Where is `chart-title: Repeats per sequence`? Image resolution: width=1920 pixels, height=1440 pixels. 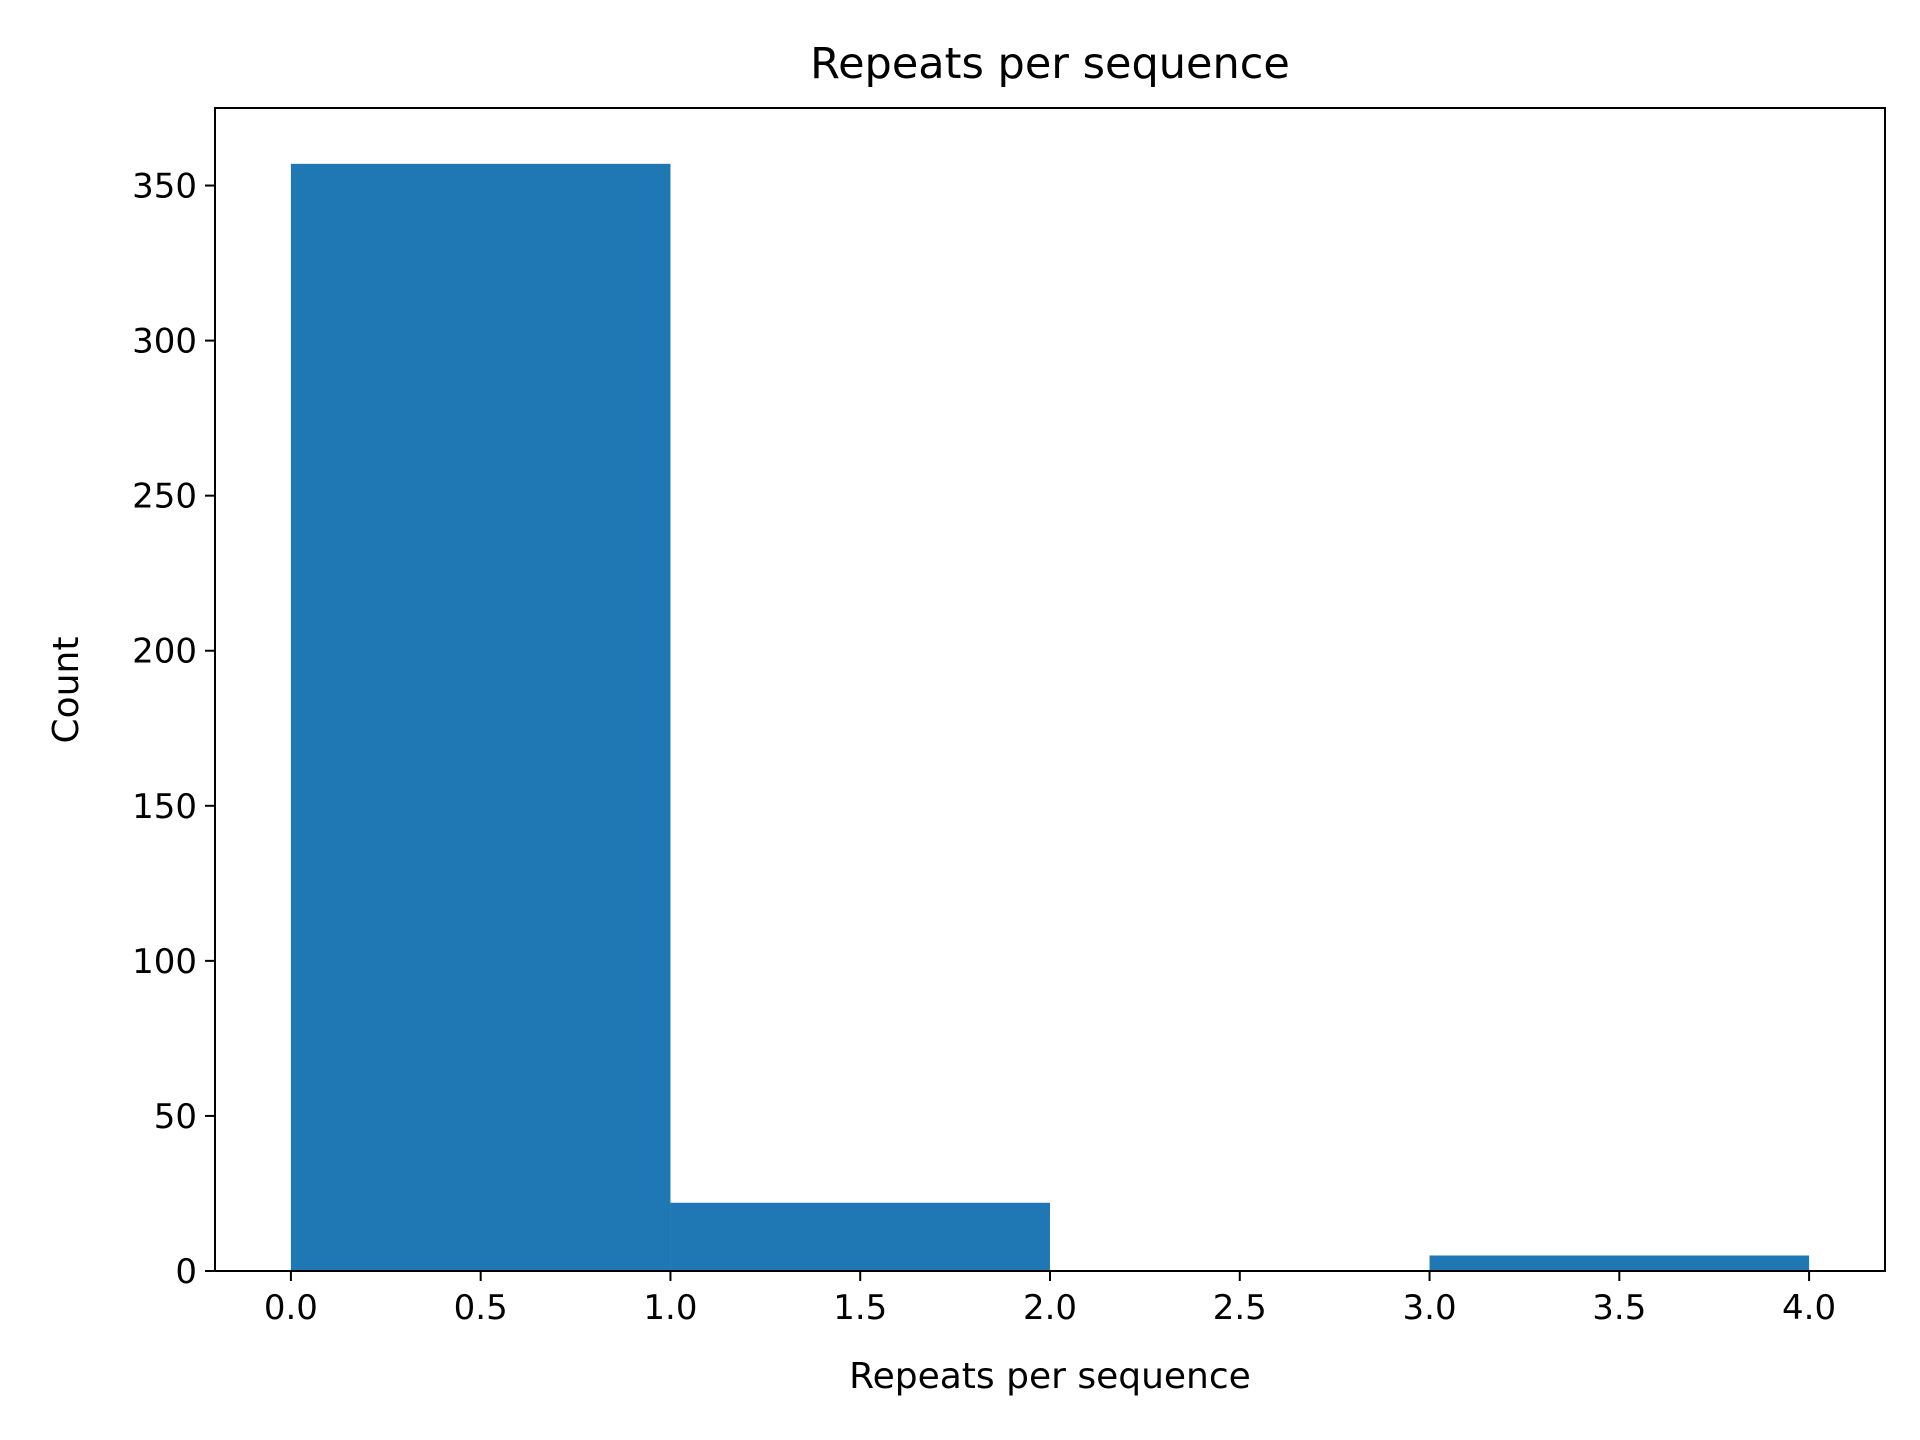
chart-title: Repeats per sequence is located at coordinates (1050, 64).